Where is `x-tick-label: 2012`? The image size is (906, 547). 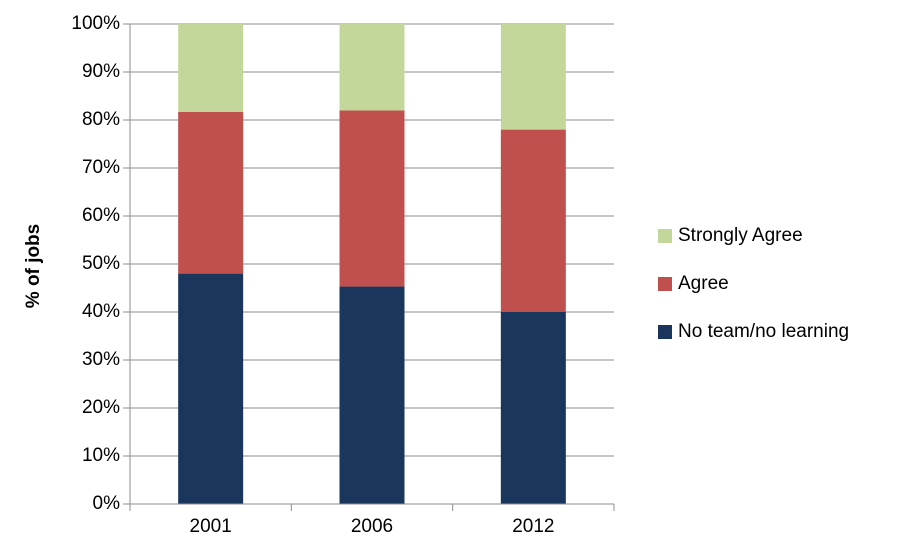 x-tick-label: 2012 is located at coordinates (533, 526).